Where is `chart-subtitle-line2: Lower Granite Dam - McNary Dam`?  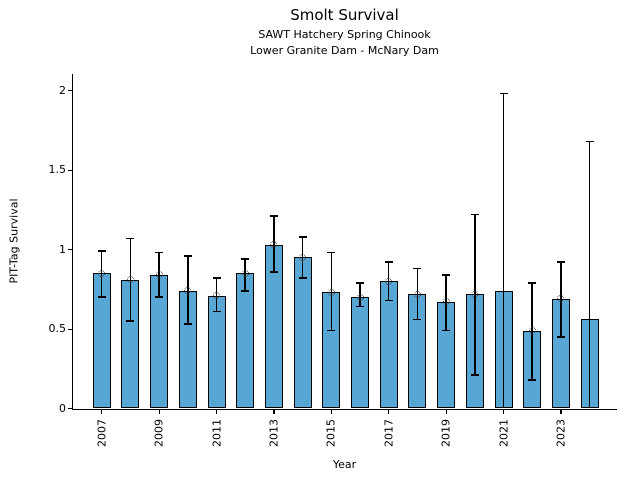 chart-subtitle-line2: Lower Granite Dam - McNary Dam is located at coordinates (344, 50).